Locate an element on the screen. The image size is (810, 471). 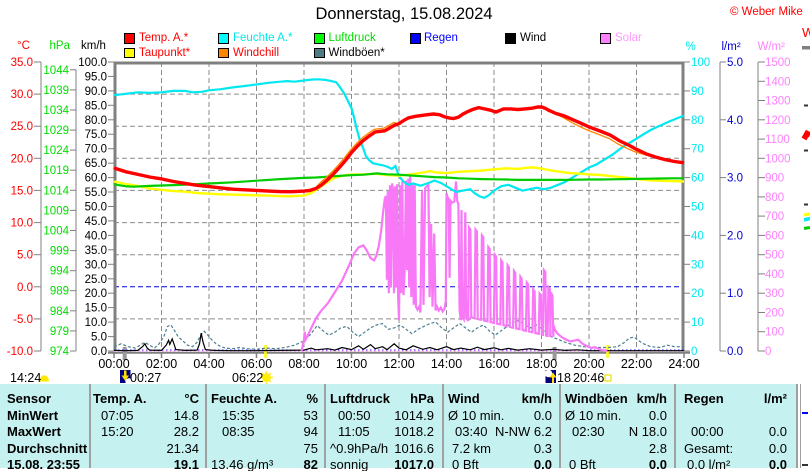
svg-text: 40.0 is located at coordinates (96, 236).